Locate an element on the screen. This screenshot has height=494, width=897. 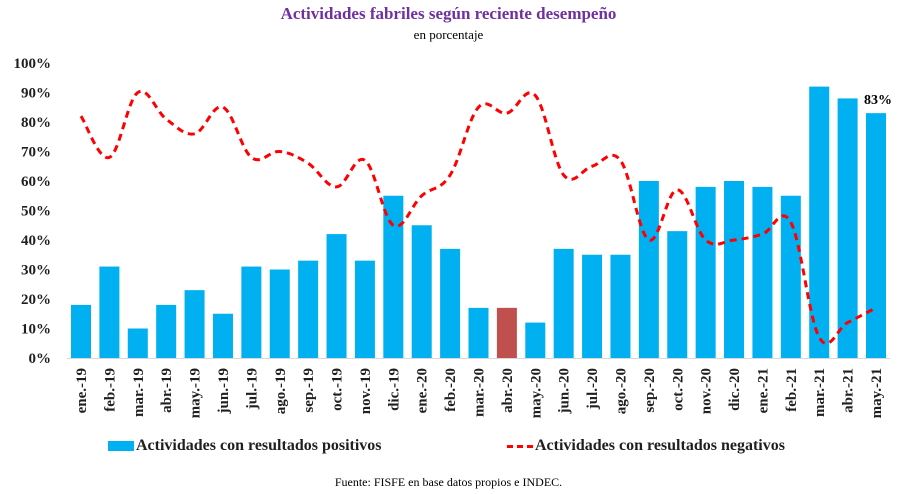
bar-jun.-19 is located at coordinates (222, 335).